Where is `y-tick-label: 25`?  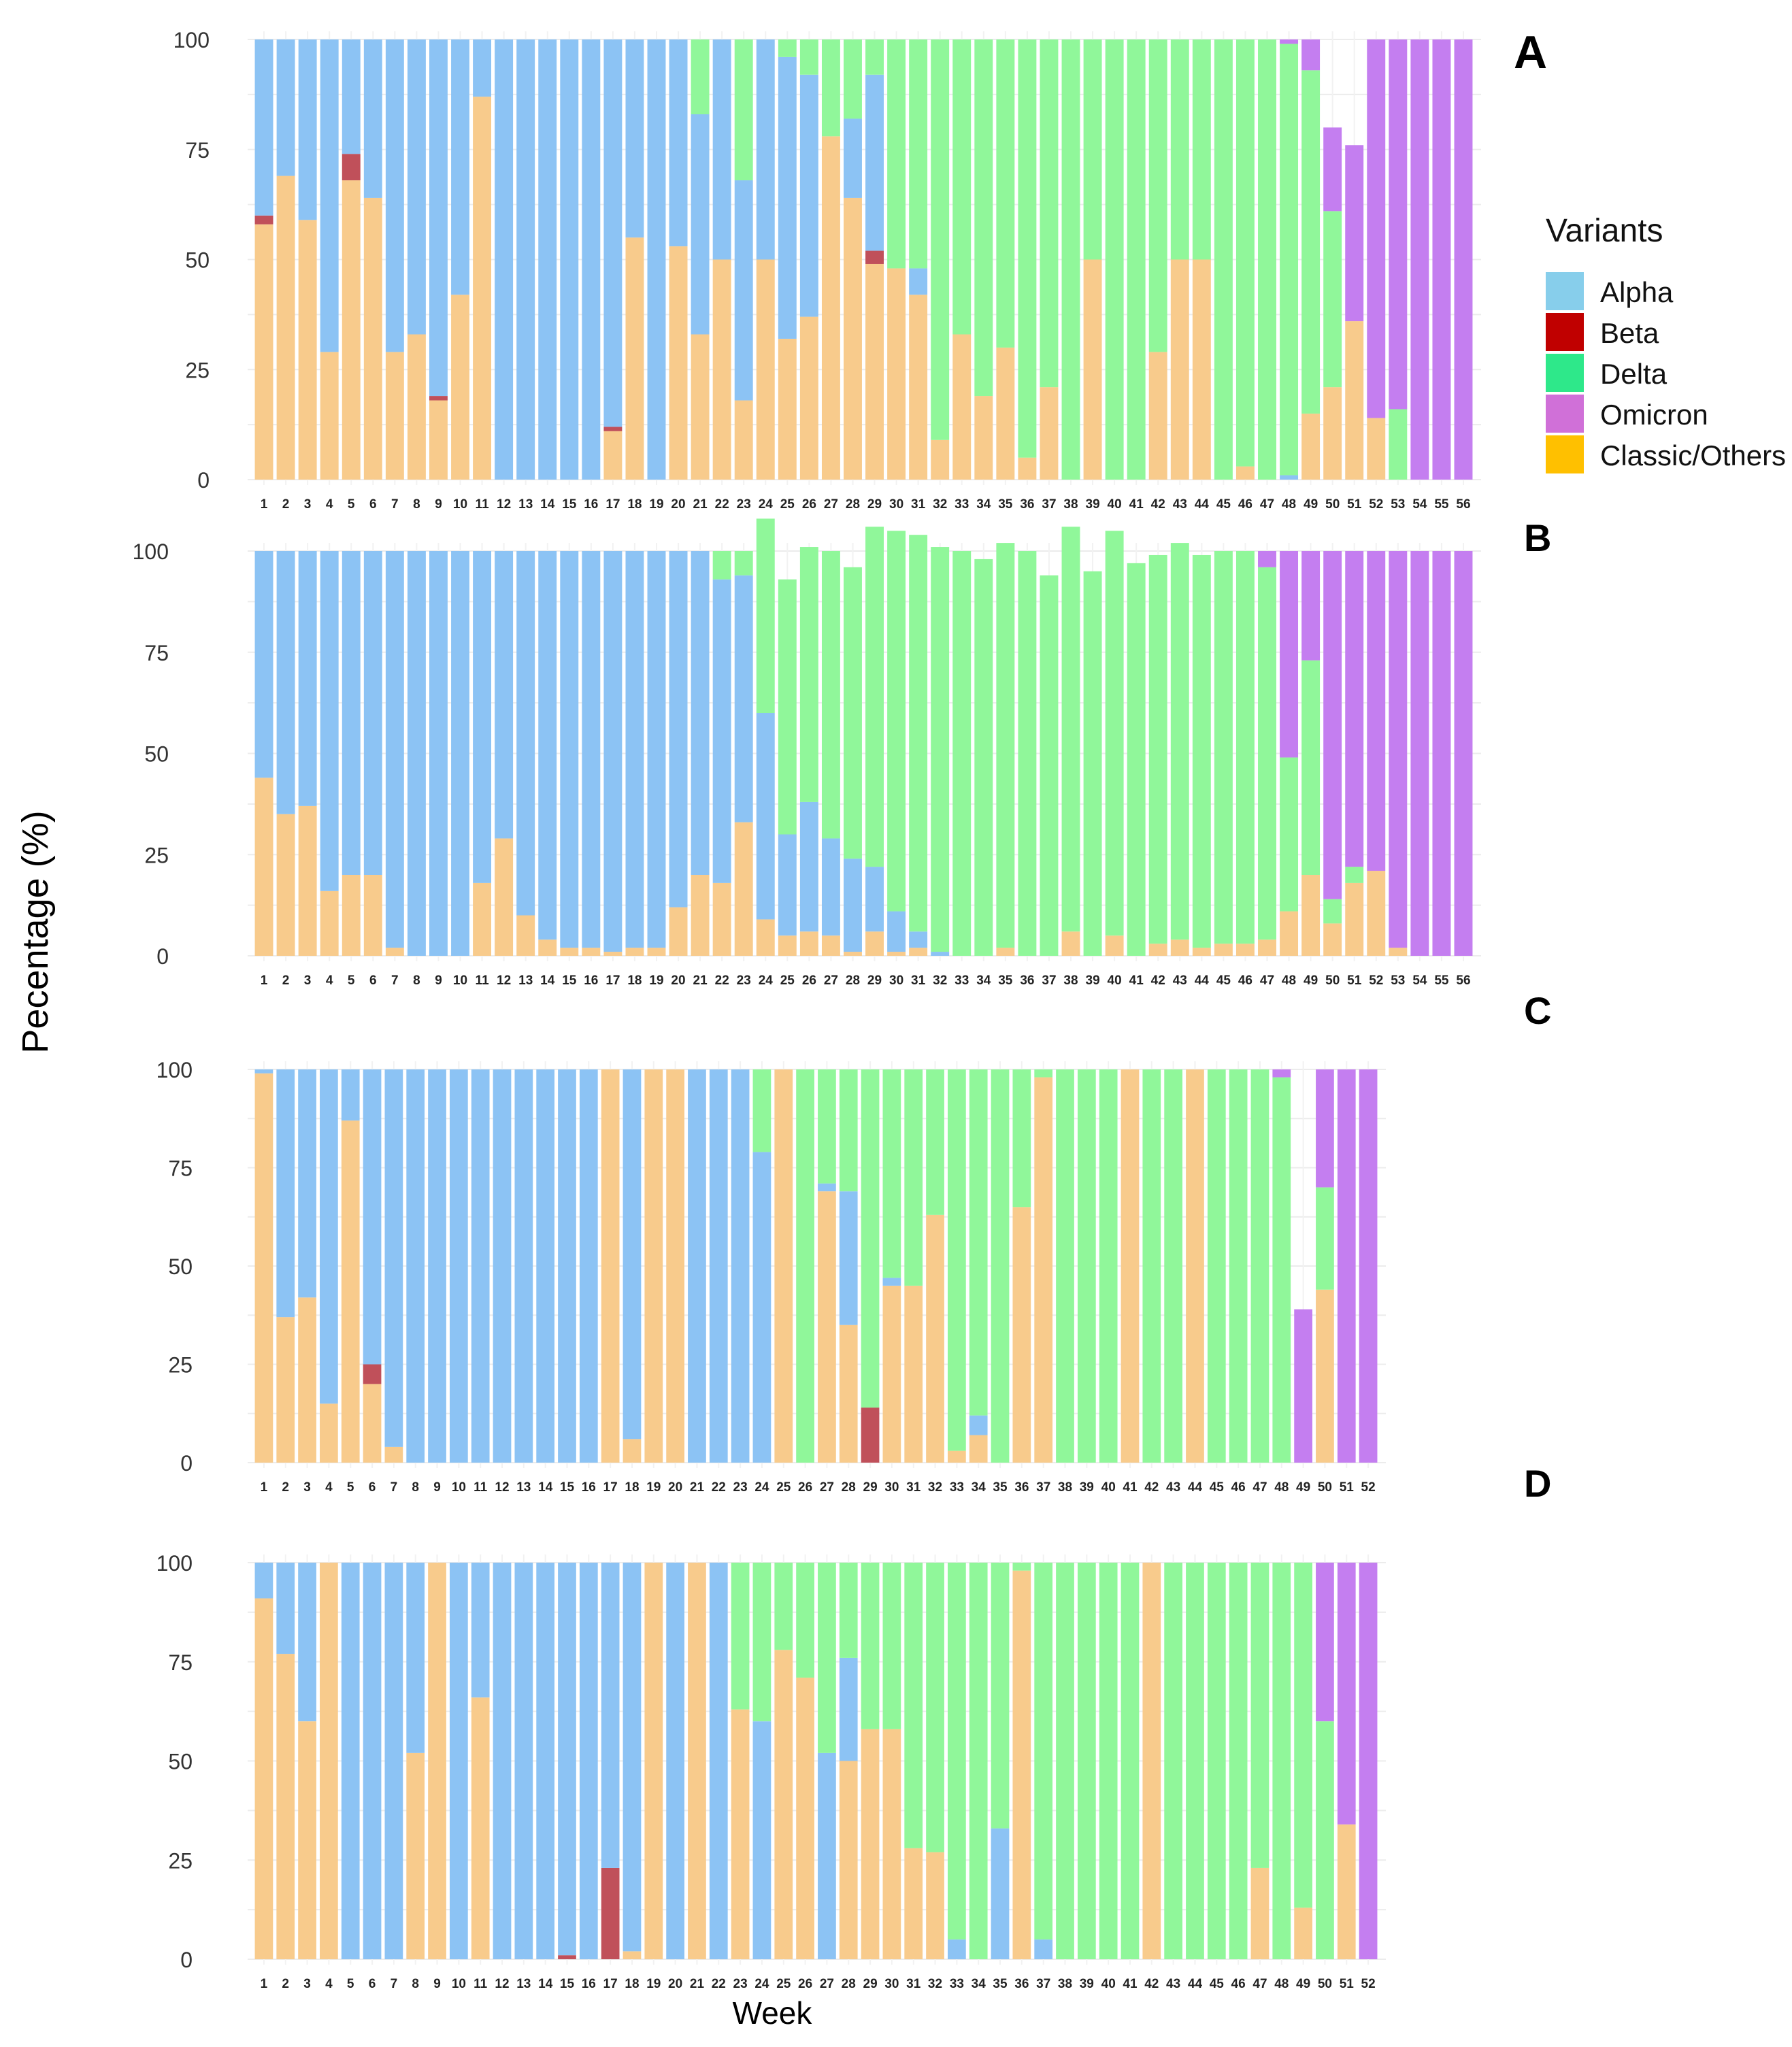
y-tick-label: 25 is located at coordinates (156, 855).